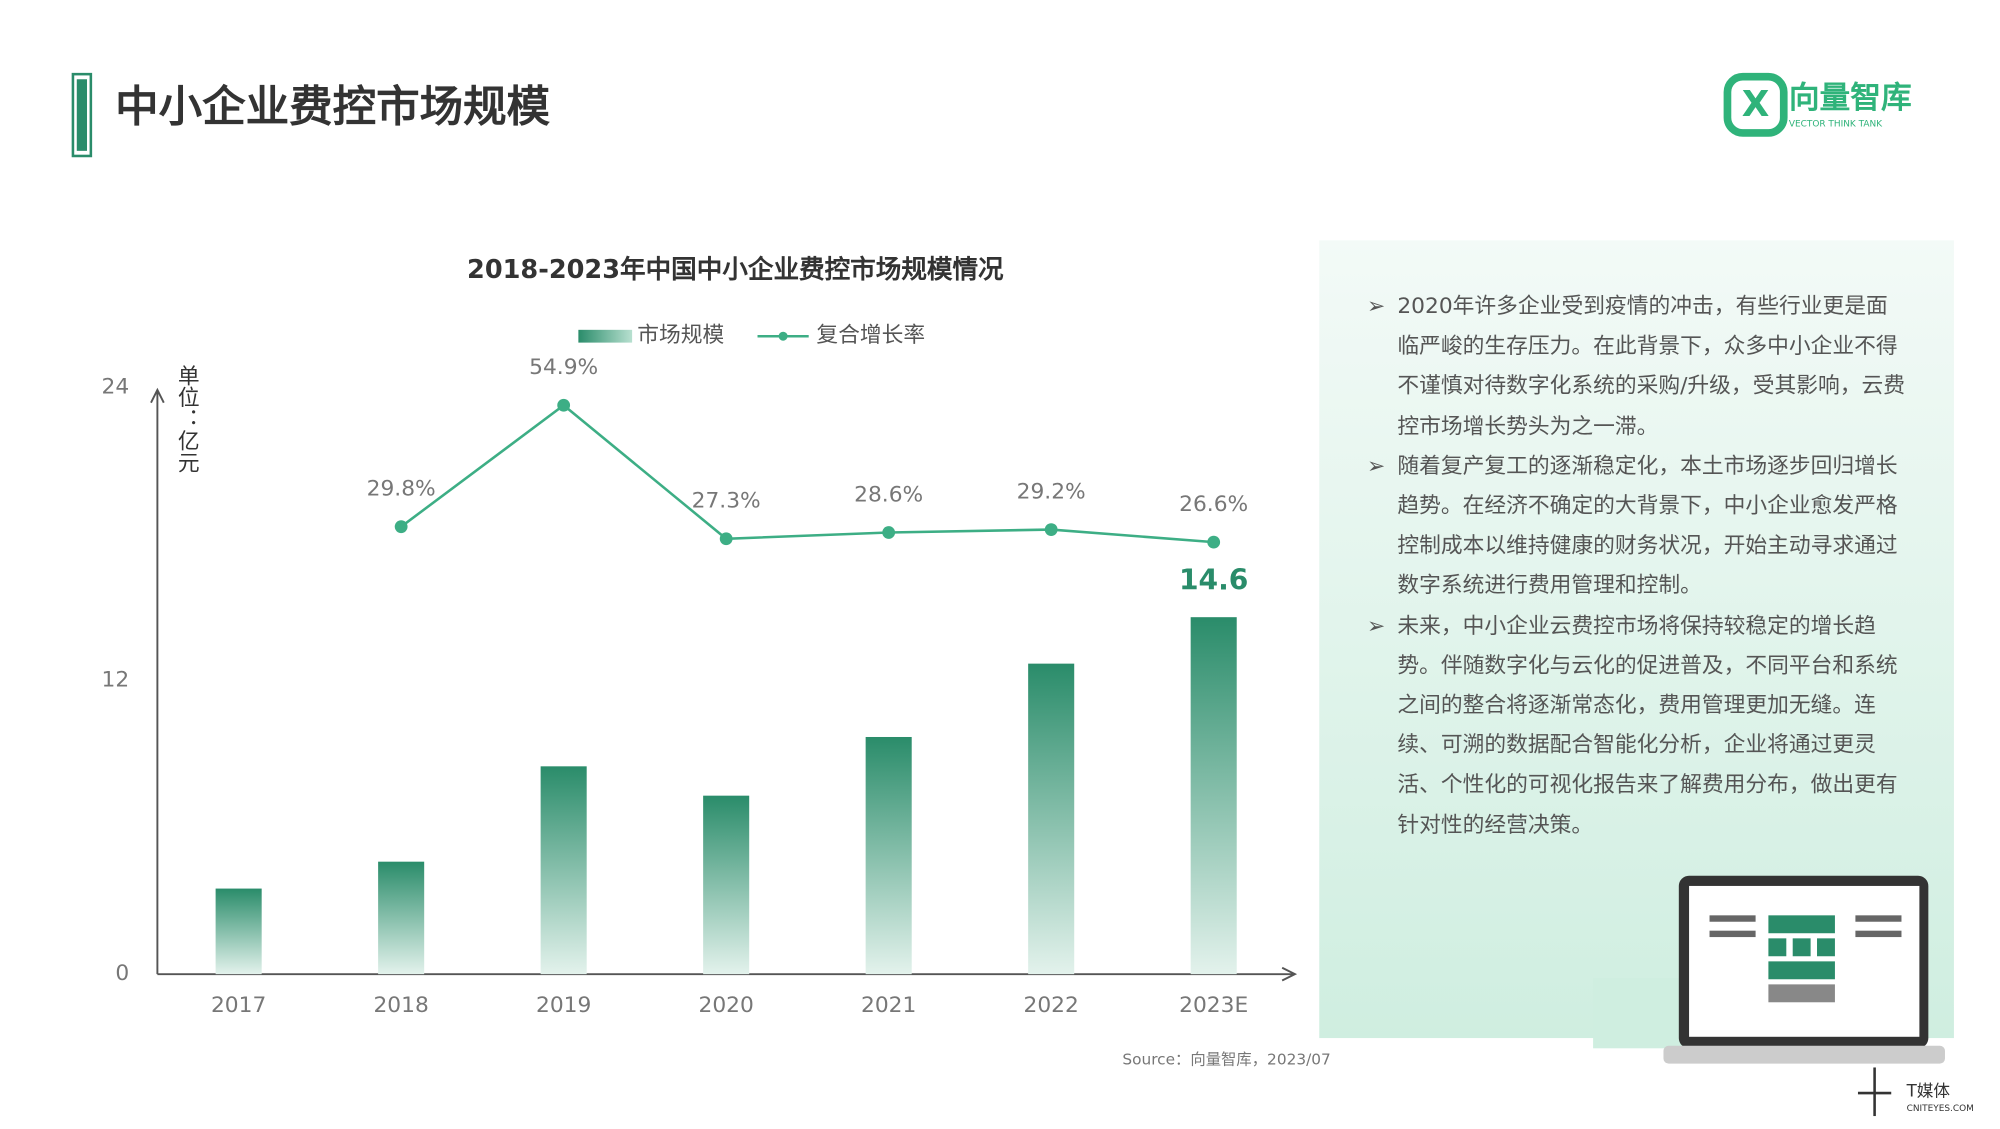 The height and width of the screenshot is (1129, 2000). Describe the element at coordinates (888, 494) in the screenshot. I see `point-label: 28.6%` at that location.